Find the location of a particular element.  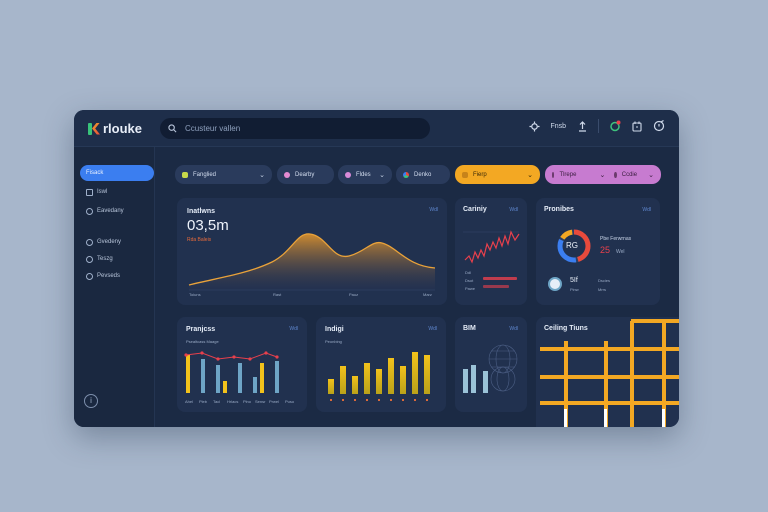

status-icon is located at coordinates (555, 284).